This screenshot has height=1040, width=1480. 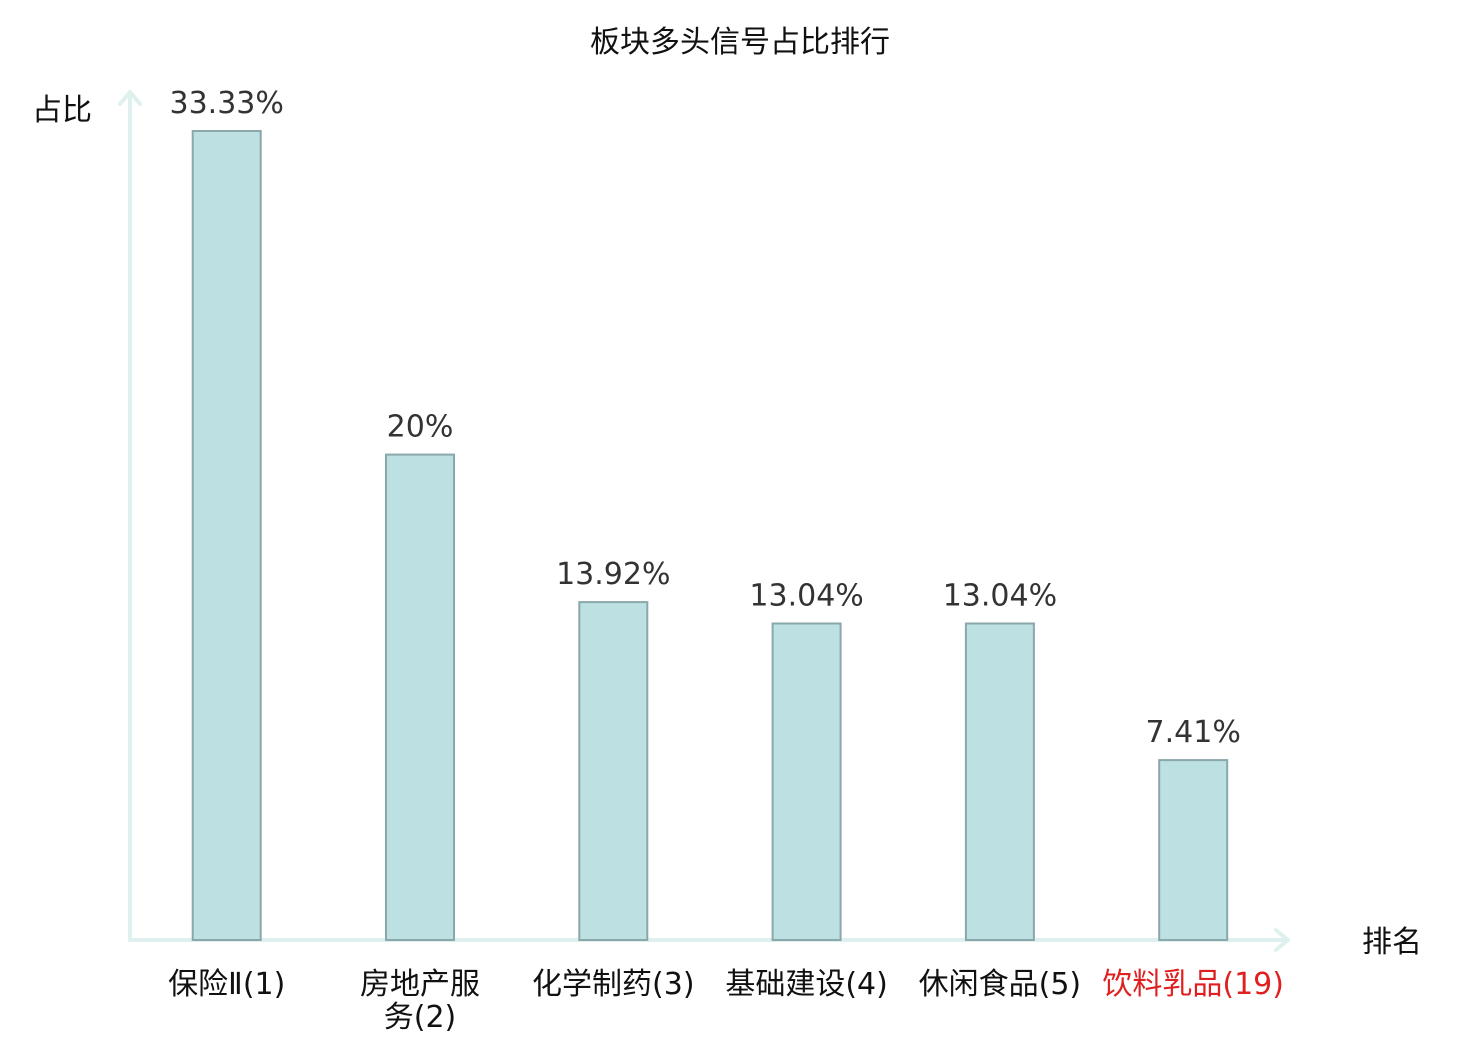 What do you see at coordinates (1000, 596) in the screenshot?
I see `data-label-5: 13.04%` at bounding box center [1000, 596].